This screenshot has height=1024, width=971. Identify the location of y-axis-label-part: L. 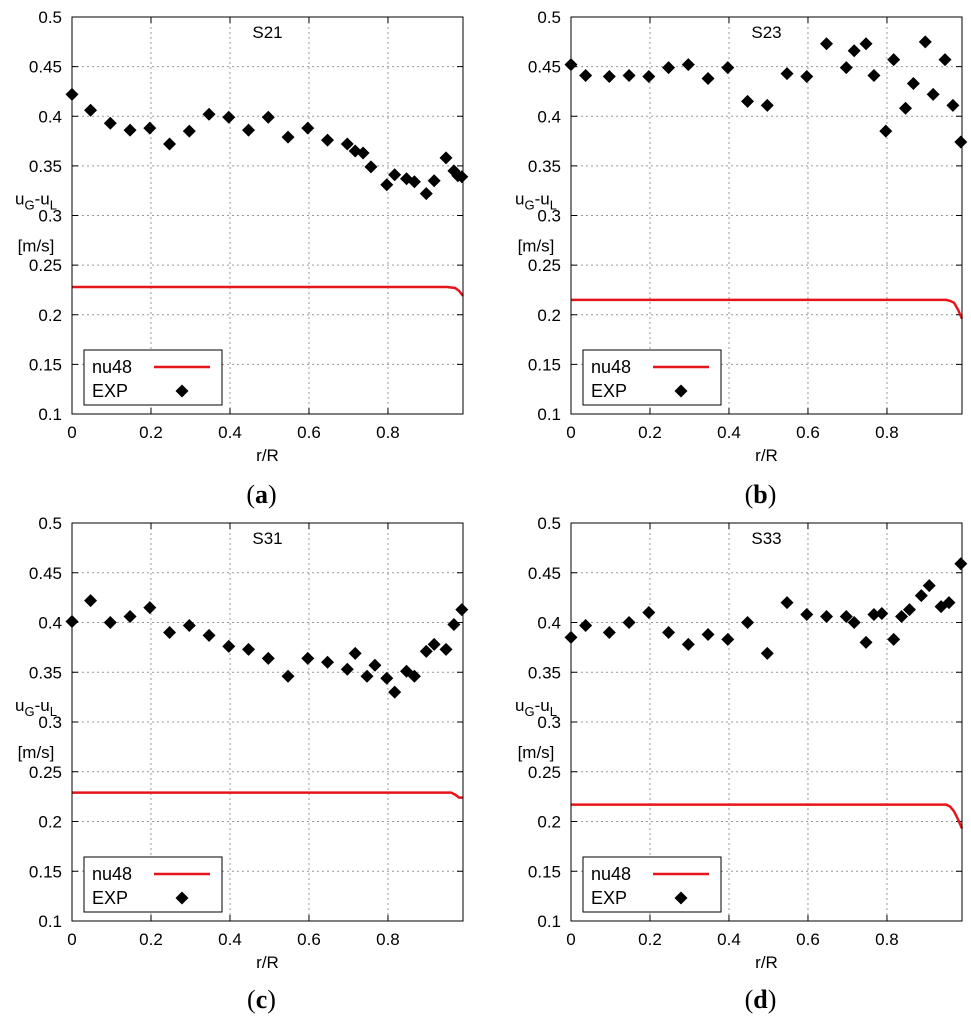
(53, 205).